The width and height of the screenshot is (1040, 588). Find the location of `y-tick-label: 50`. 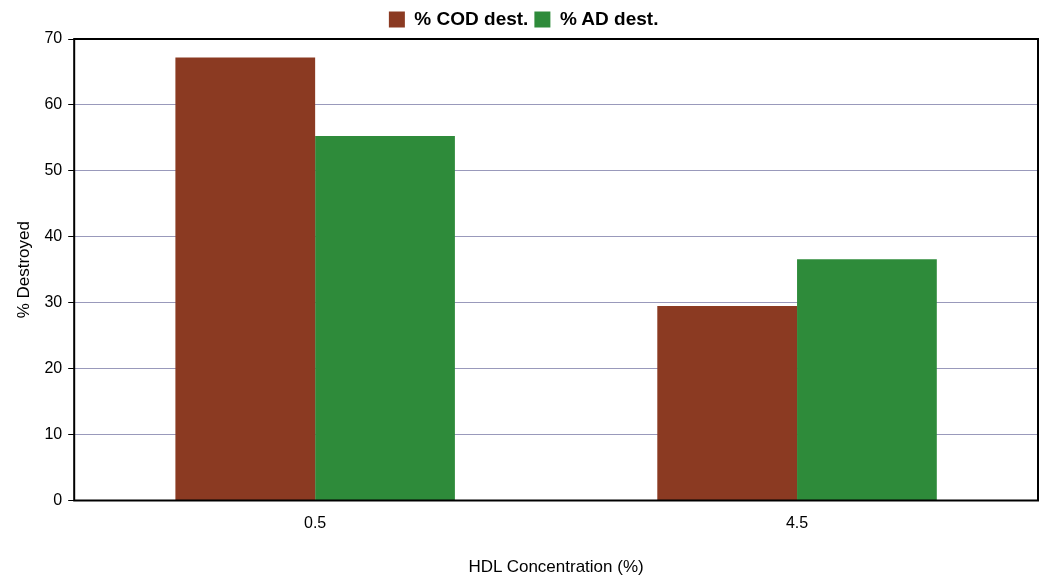

y-tick-label: 50 is located at coordinates (53, 170).